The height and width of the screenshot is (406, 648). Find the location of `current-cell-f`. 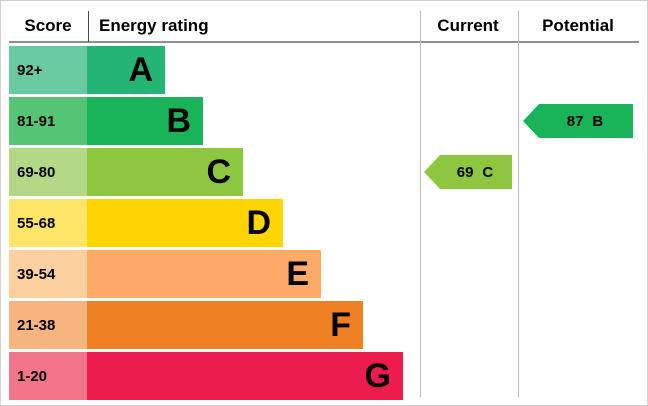

current-cell-f is located at coordinates (468, 325).